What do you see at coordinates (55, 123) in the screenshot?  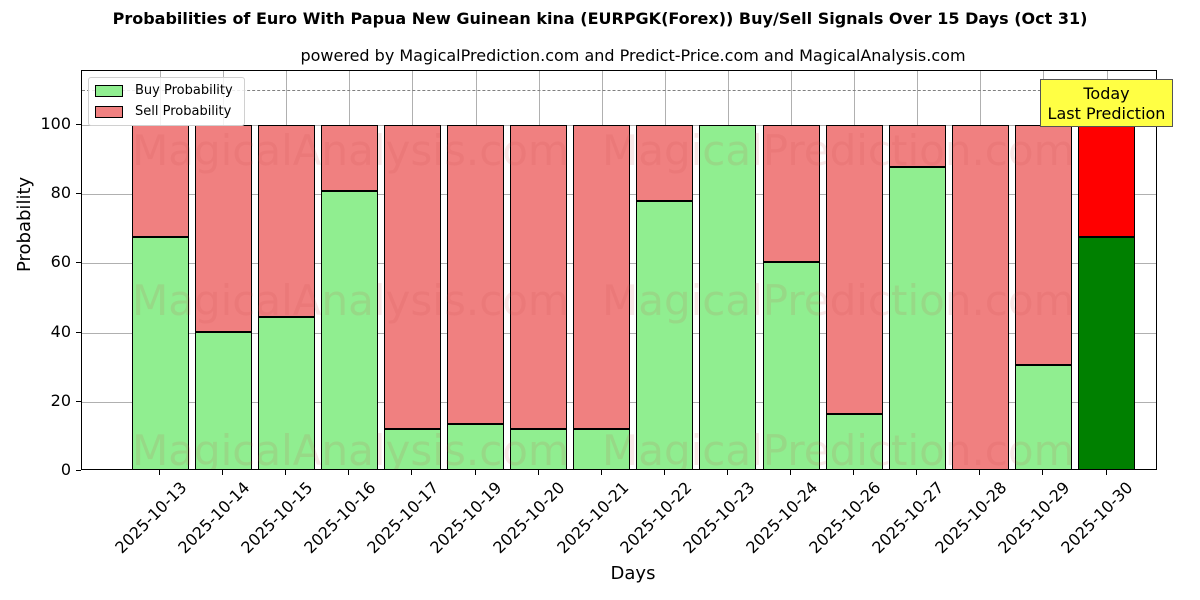 I see `y-tick-label: 100` at bounding box center [55, 123].